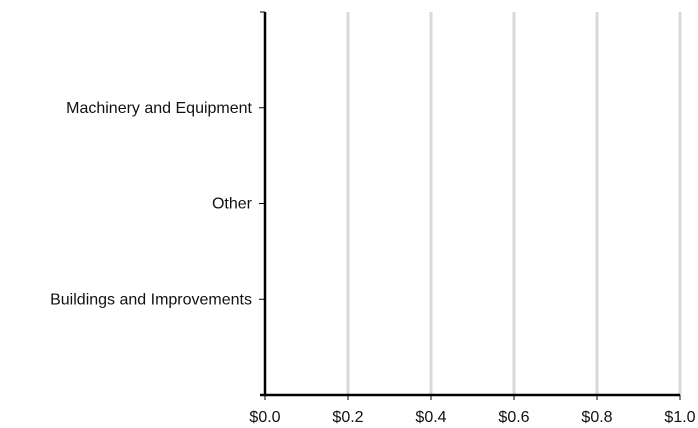 The width and height of the screenshot is (698, 428). I want to click on x-tick-label: $0.8, so click(596, 417).